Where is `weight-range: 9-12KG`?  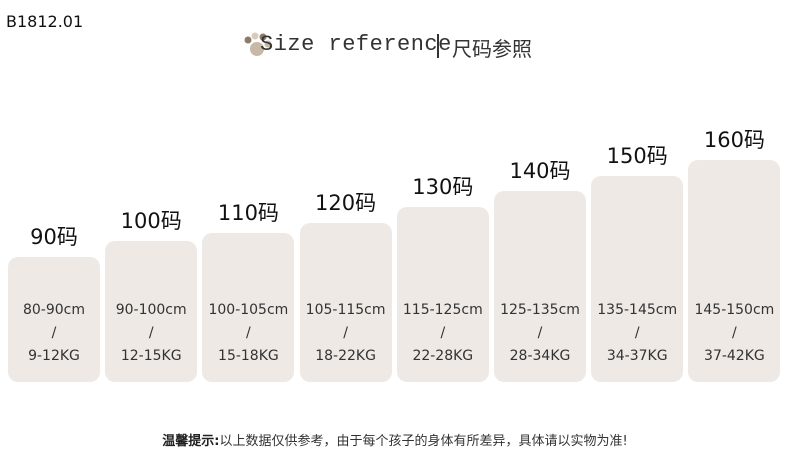
weight-range: 9-12KG is located at coordinates (54, 356).